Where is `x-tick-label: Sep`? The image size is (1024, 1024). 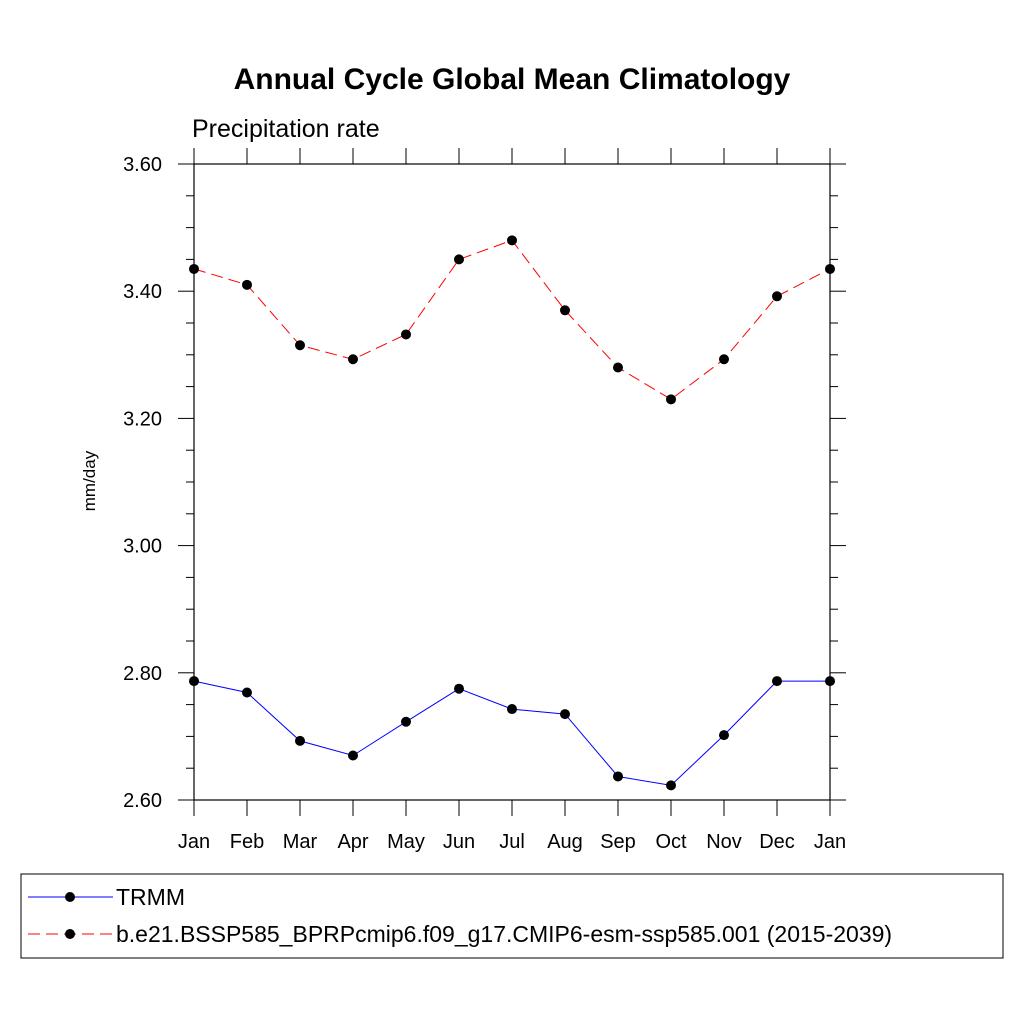
x-tick-label: Sep is located at coordinates (618, 842).